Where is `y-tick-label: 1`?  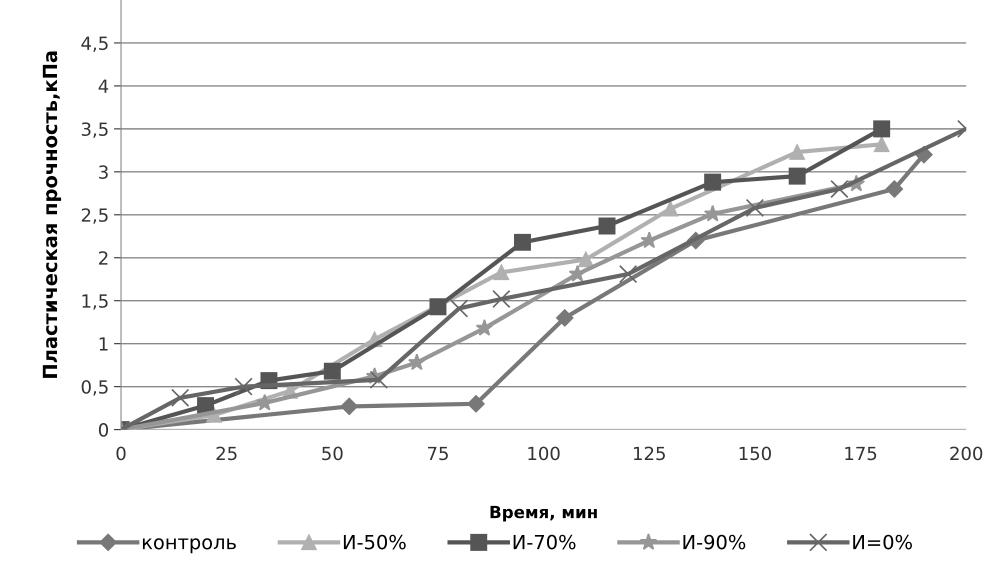 y-tick-label: 1 is located at coordinates (104, 344).